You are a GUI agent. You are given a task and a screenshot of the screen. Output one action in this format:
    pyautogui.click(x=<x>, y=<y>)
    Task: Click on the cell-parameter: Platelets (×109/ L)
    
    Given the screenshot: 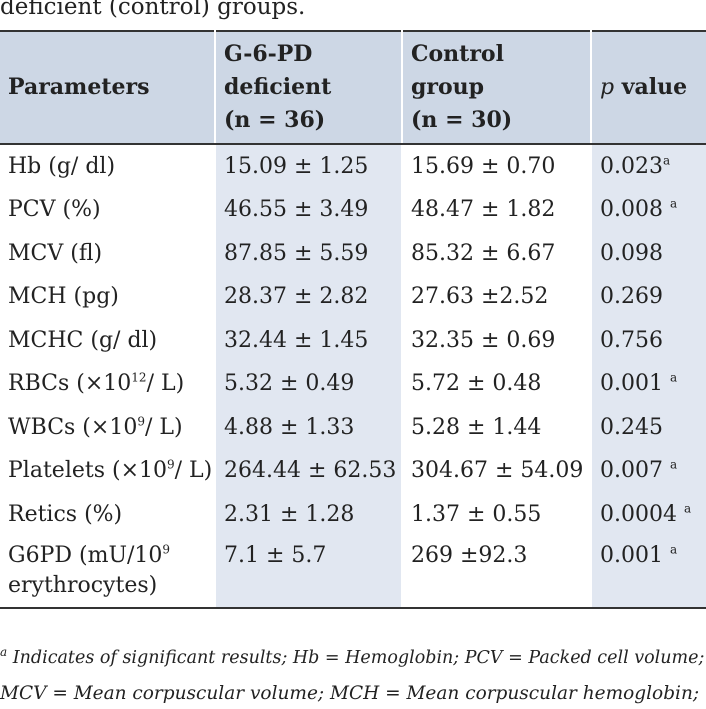 What is the action you would take?
    pyautogui.click(x=108, y=471)
    